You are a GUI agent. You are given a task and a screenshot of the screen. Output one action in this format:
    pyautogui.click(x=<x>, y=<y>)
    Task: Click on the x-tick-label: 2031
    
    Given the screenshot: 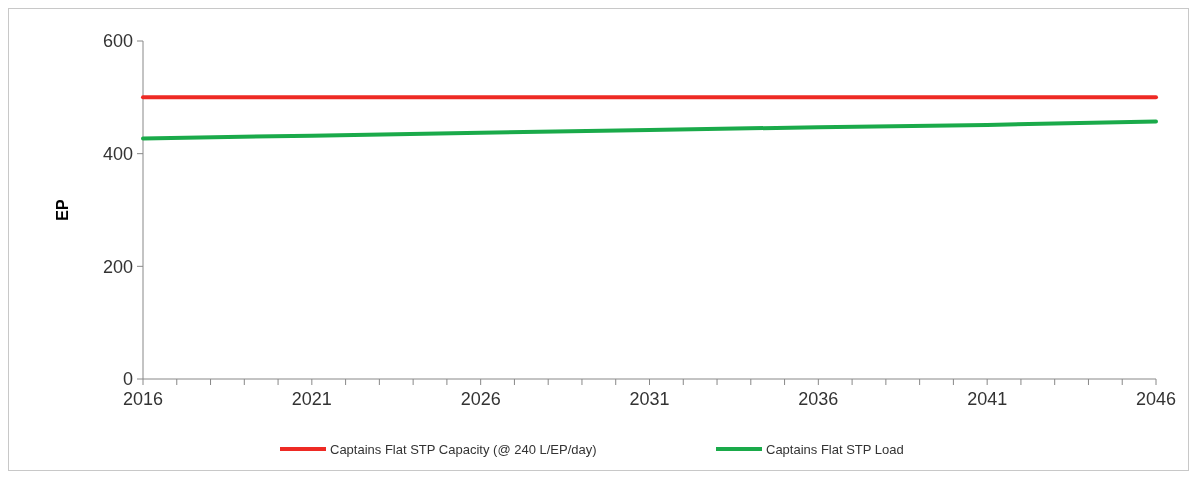 What is the action you would take?
    pyautogui.click(x=649, y=399)
    